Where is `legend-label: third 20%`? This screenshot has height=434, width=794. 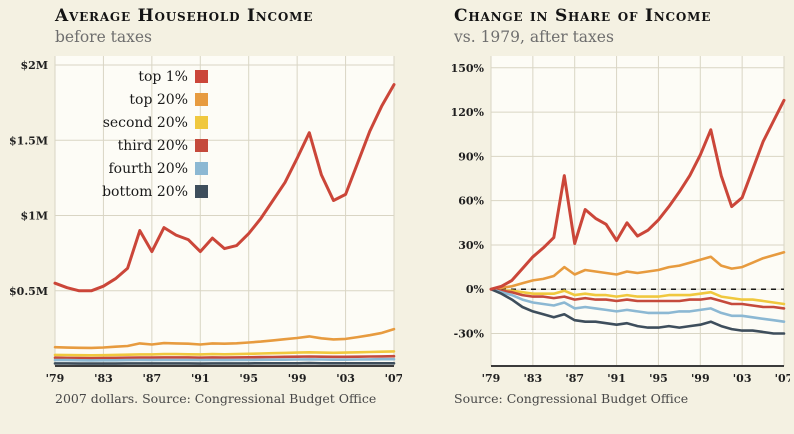
legend-label: third 20% is located at coordinates (153, 146).